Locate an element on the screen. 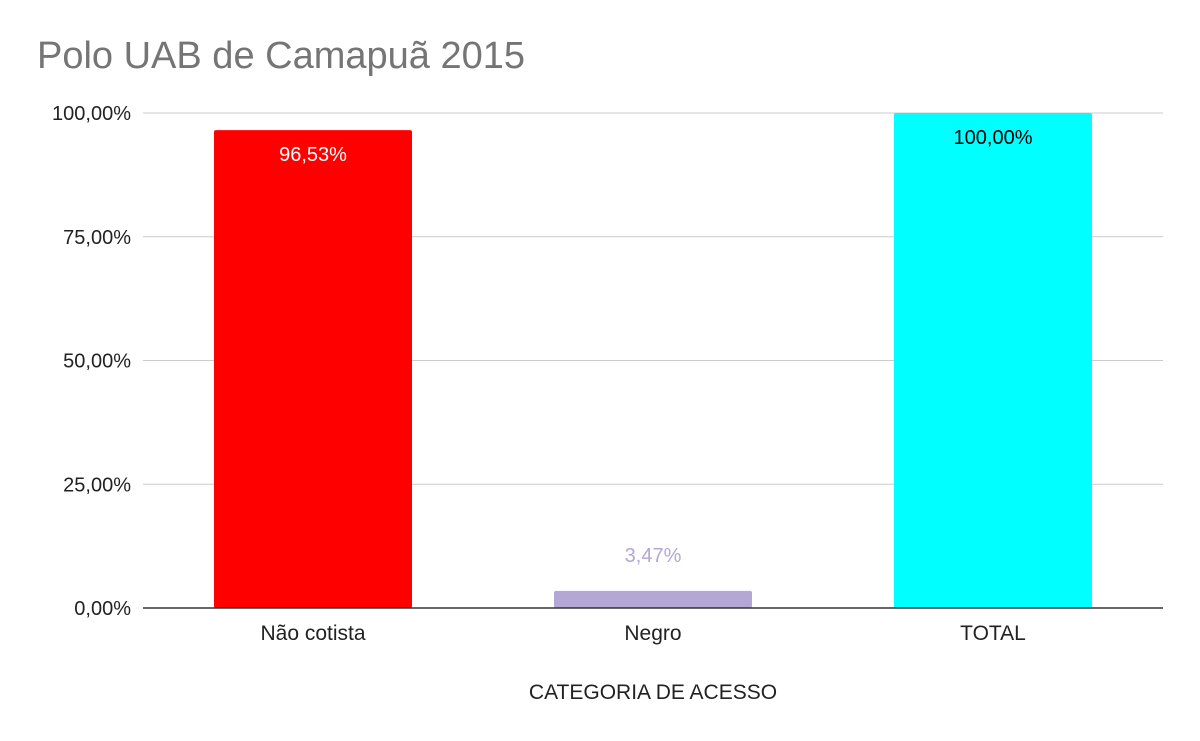 This screenshot has width=1200, height=741. bar-negro is located at coordinates (653, 599).